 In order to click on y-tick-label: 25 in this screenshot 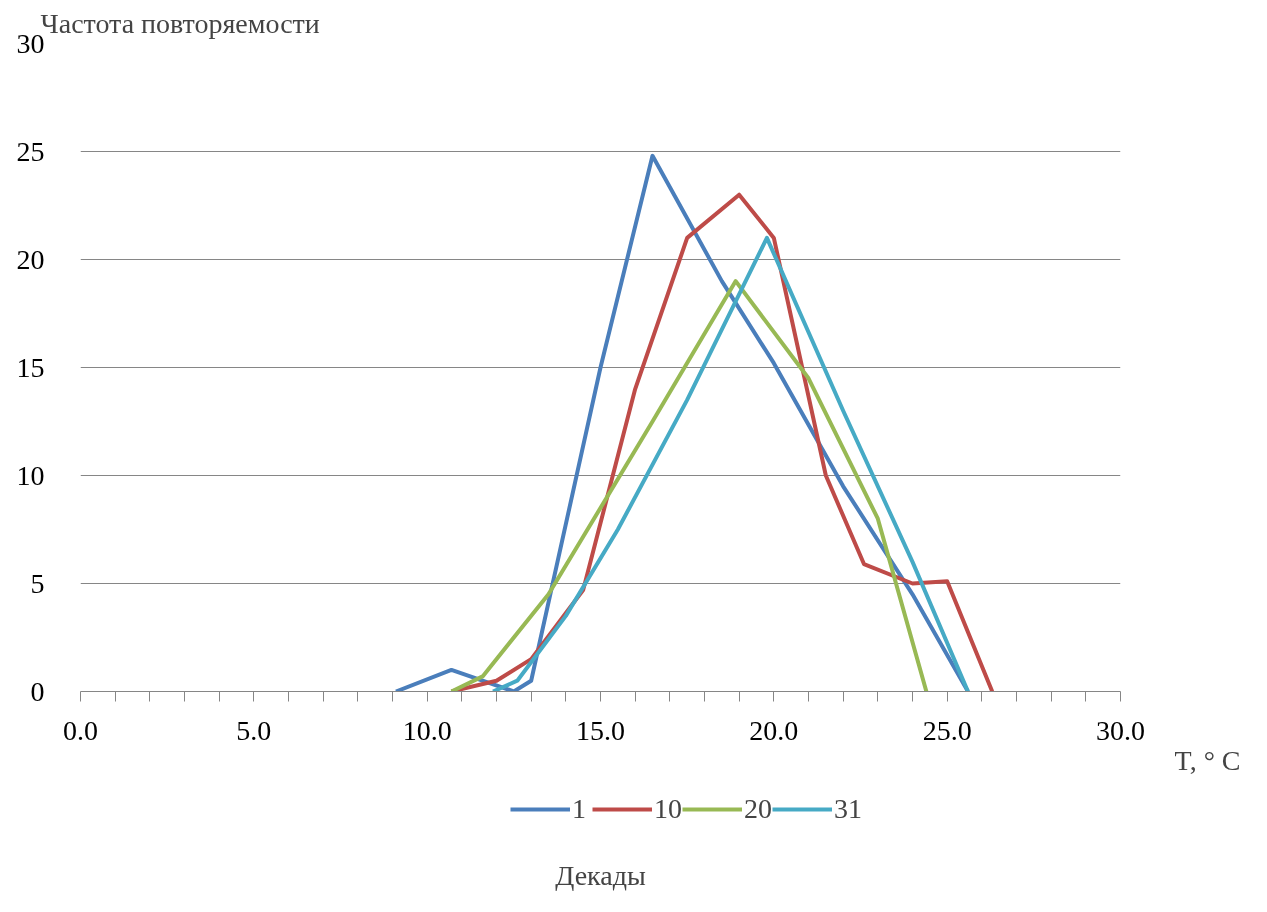, I will do `click(30, 151)`.